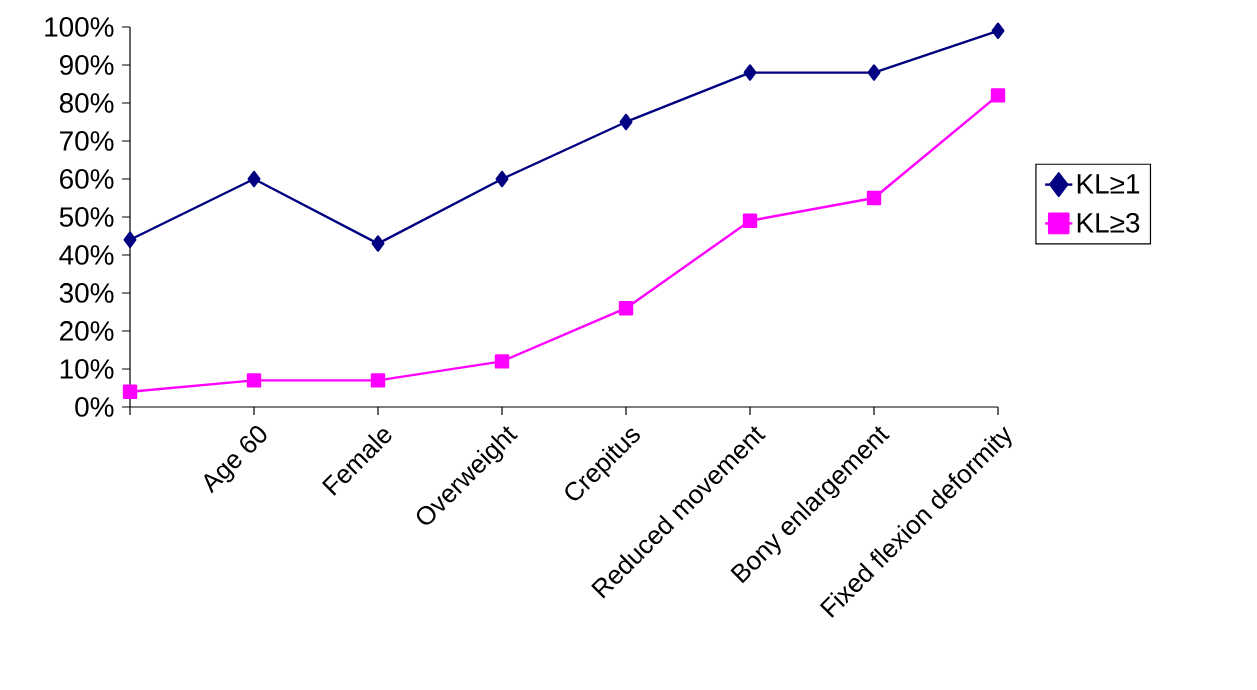 Image resolution: width=1257 pixels, height=690 pixels. What do you see at coordinates (94, 407) in the screenshot?
I see `y-tick-label: 0%` at bounding box center [94, 407].